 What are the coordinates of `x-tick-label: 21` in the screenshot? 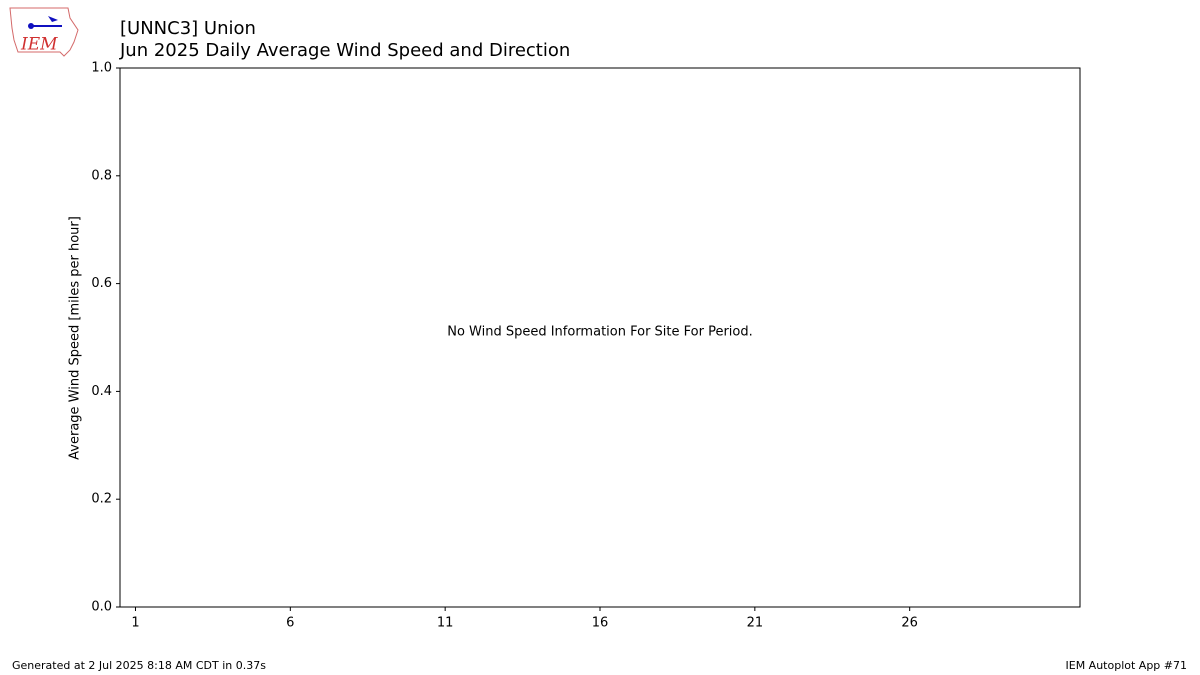 It's located at (755, 623).